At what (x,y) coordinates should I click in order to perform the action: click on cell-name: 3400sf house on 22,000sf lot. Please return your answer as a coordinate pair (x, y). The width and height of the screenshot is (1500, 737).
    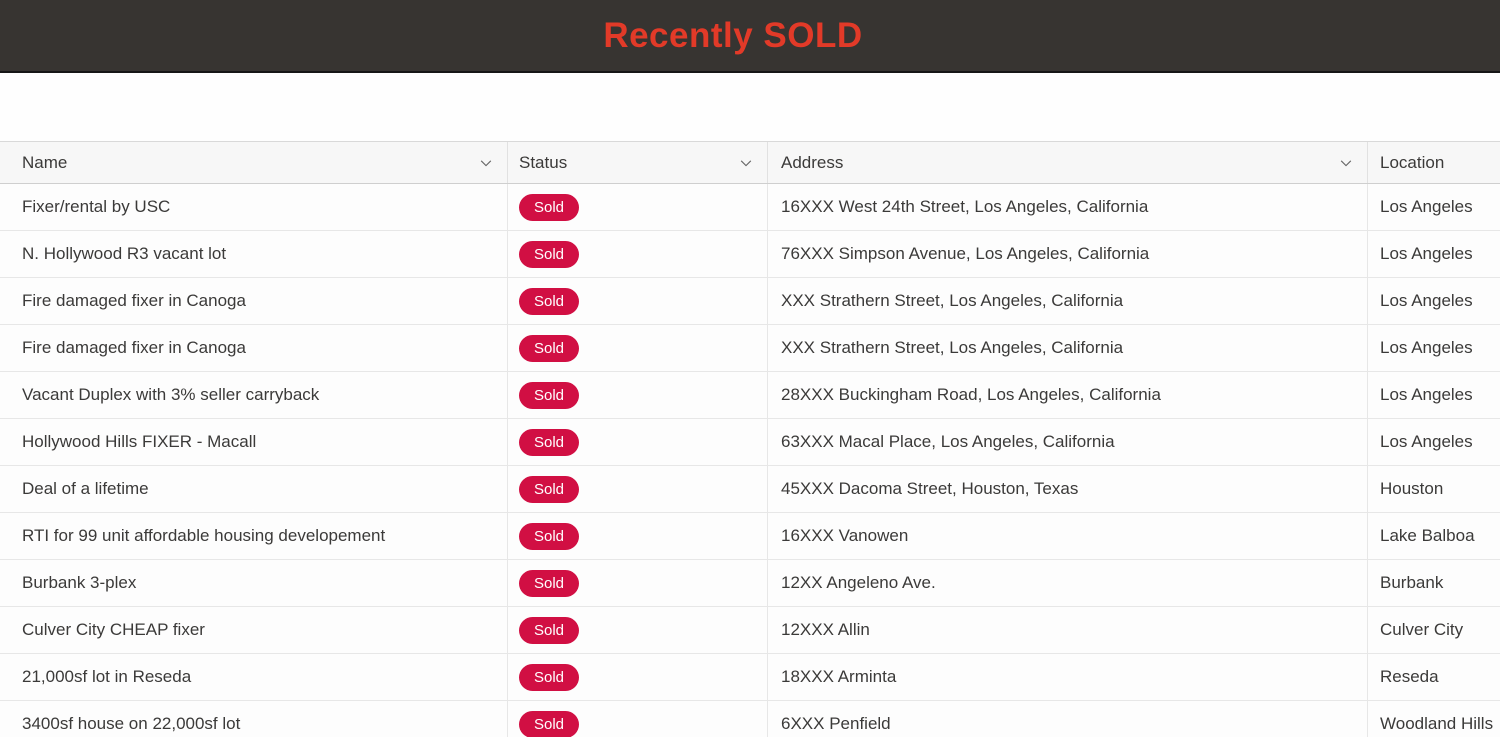
    Looking at the image, I should click on (254, 719).